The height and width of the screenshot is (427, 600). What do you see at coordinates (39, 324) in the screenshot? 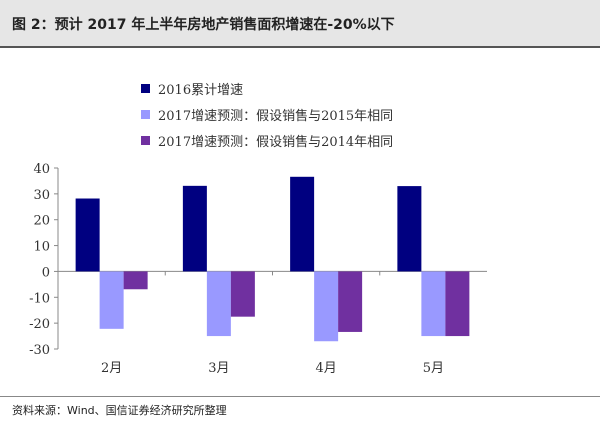
I see `y-tick-label: -20` at bounding box center [39, 324].